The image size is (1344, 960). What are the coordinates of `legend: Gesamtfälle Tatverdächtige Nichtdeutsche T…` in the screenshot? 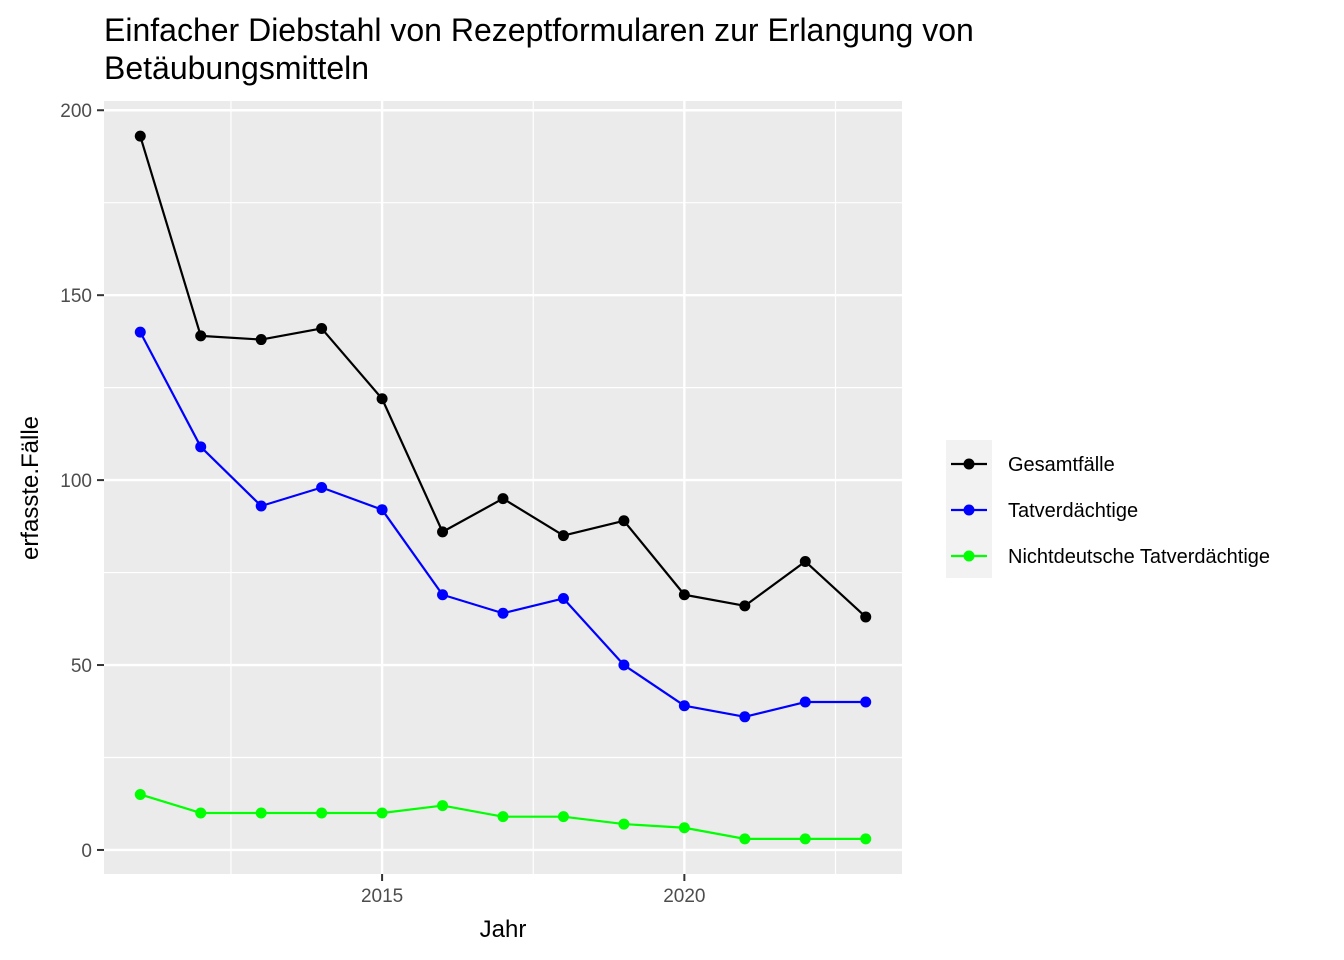 It's located at (1108, 509).